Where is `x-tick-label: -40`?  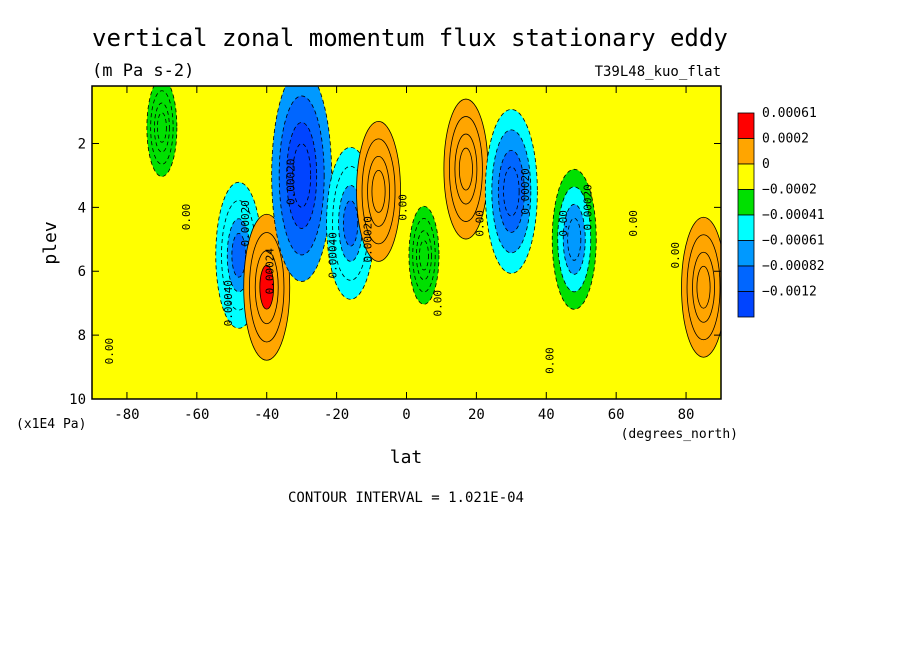 x-tick-label: -40 is located at coordinates (266, 415).